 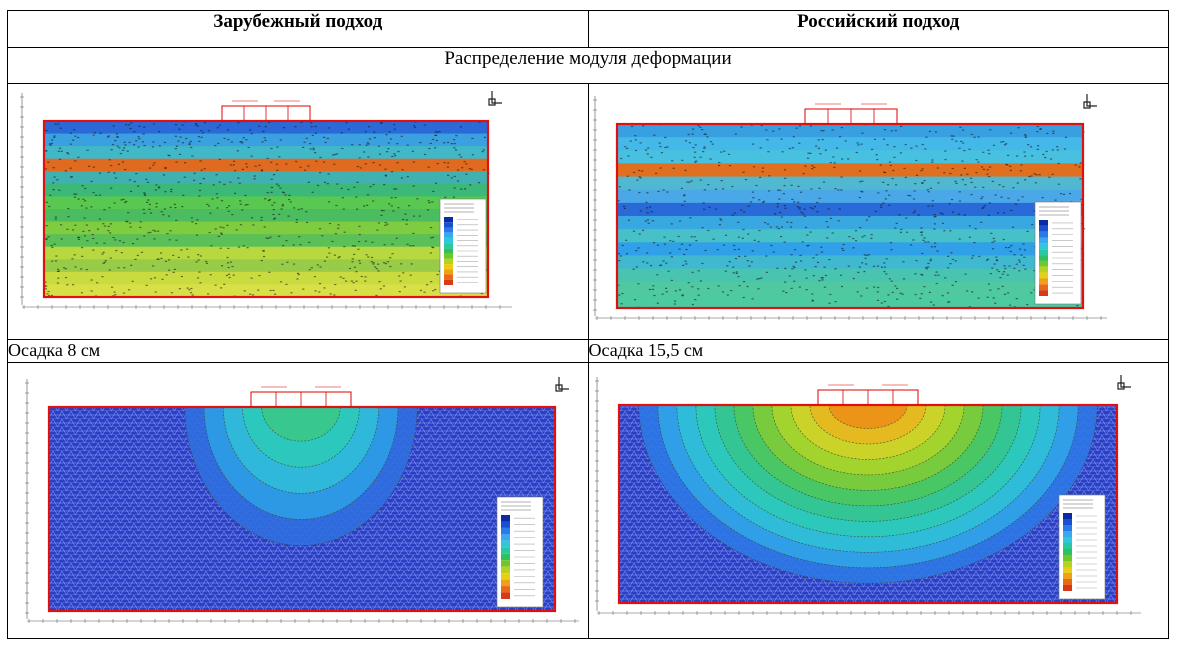 I want to click on fem-plot-modulus-foreign, so click(x=266, y=200).